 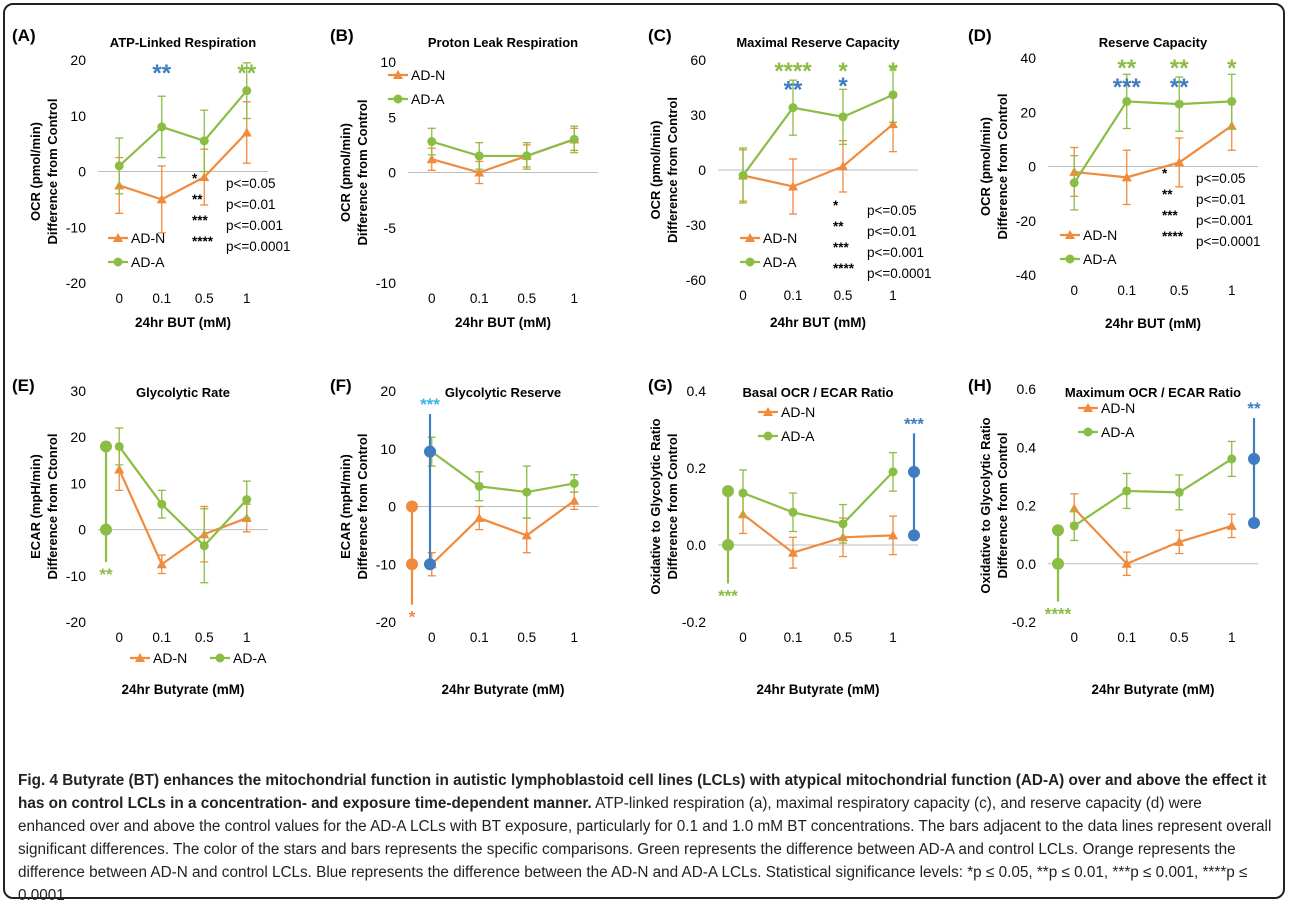 What do you see at coordinates (341, 385) in the screenshot?
I see `panel-label: (F)` at bounding box center [341, 385].